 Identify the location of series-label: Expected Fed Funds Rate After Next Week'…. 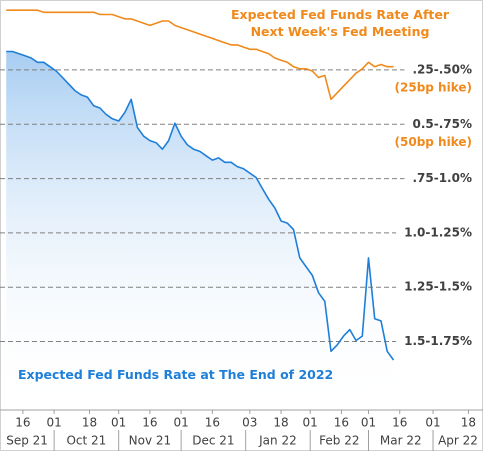
(340, 23).